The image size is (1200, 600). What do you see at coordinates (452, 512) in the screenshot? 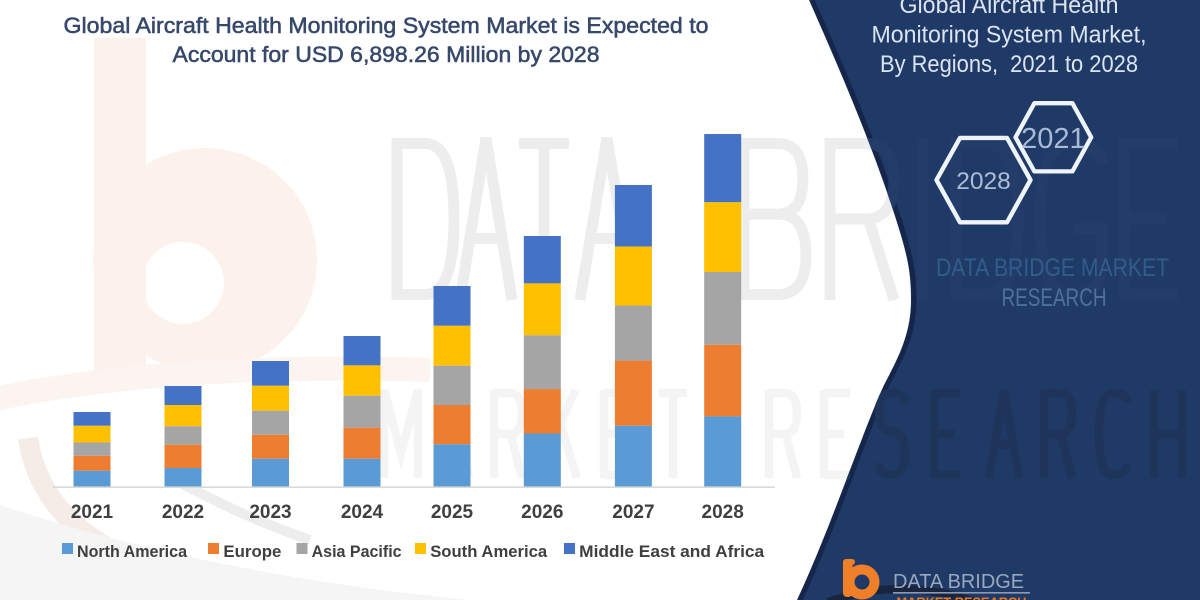
I see `svg-text: 2025` at bounding box center [452, 512].